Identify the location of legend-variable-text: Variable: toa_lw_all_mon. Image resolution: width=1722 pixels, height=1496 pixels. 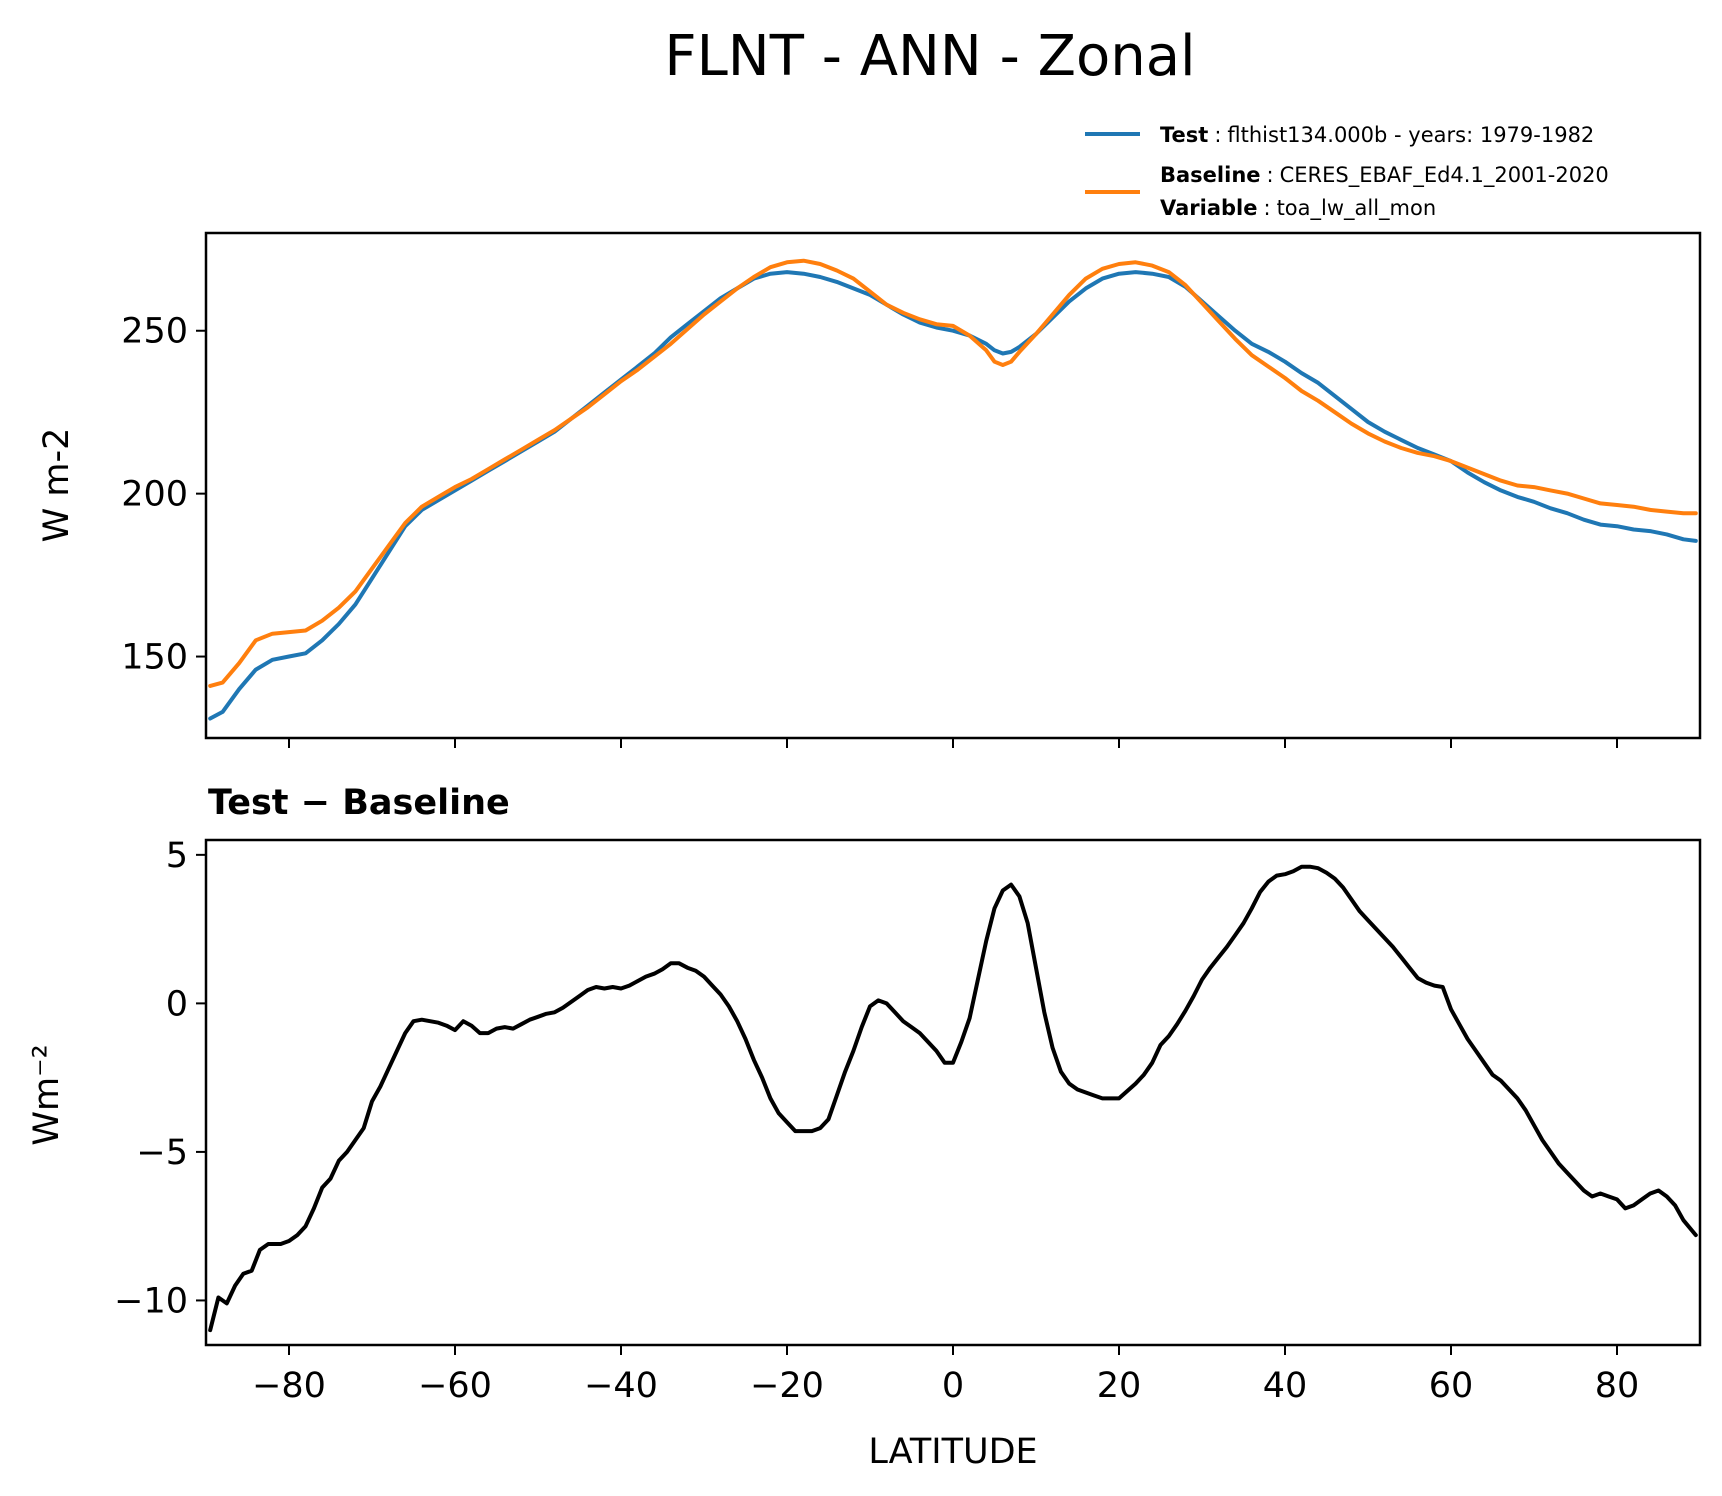
(1298, 208).